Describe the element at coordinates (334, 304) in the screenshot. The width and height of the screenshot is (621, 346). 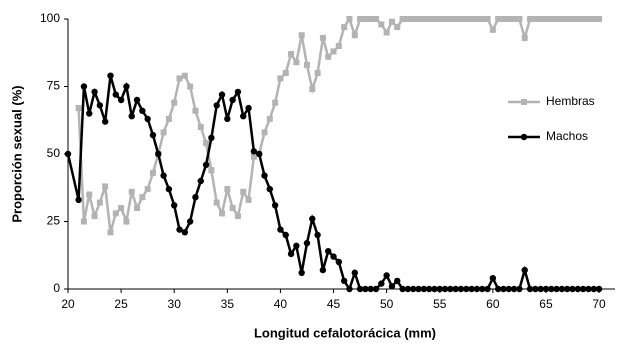
I see `x-tick-label: 45` at that location.